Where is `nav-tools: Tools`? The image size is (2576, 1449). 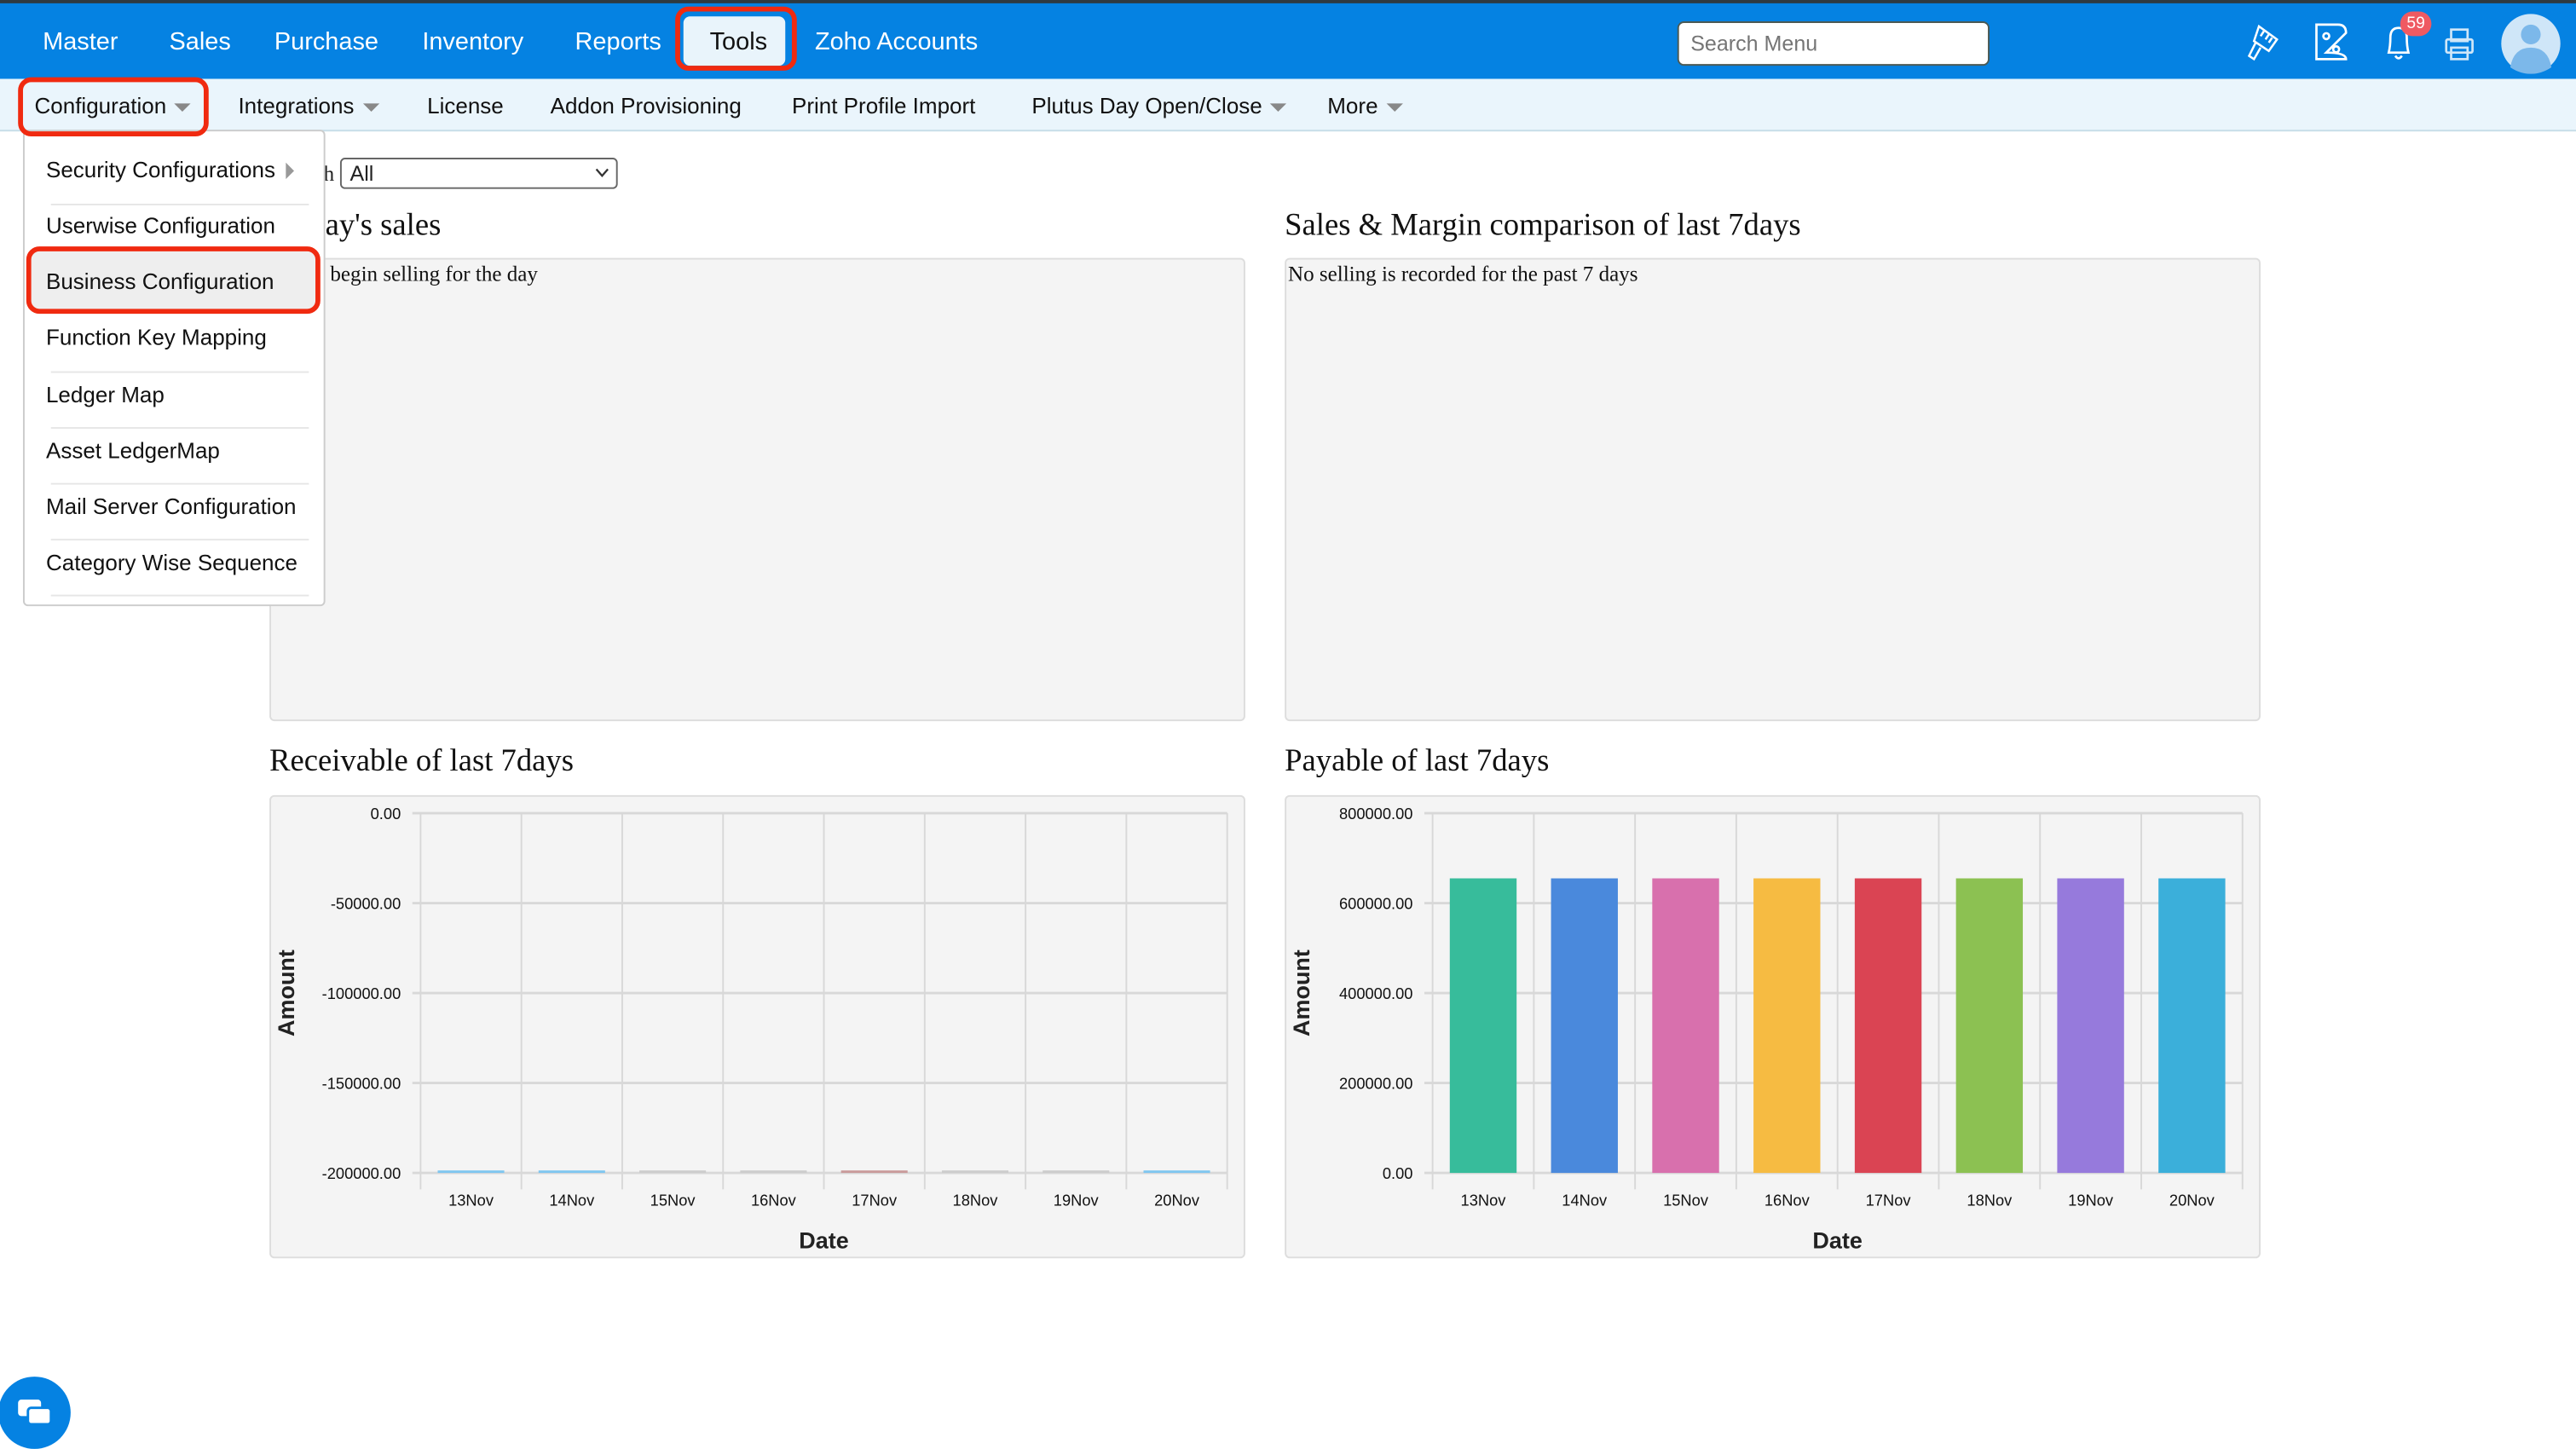 nav-tools: Tools is located at coordinates (738, 41).